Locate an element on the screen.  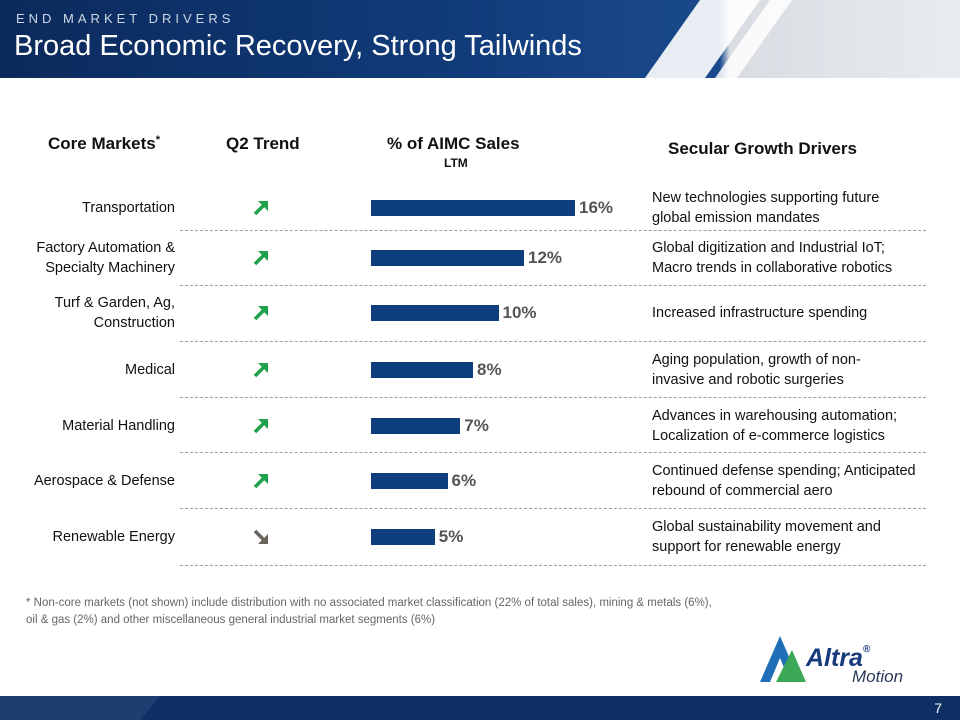
logo-registered: ® is located at coordinates (866, 649).